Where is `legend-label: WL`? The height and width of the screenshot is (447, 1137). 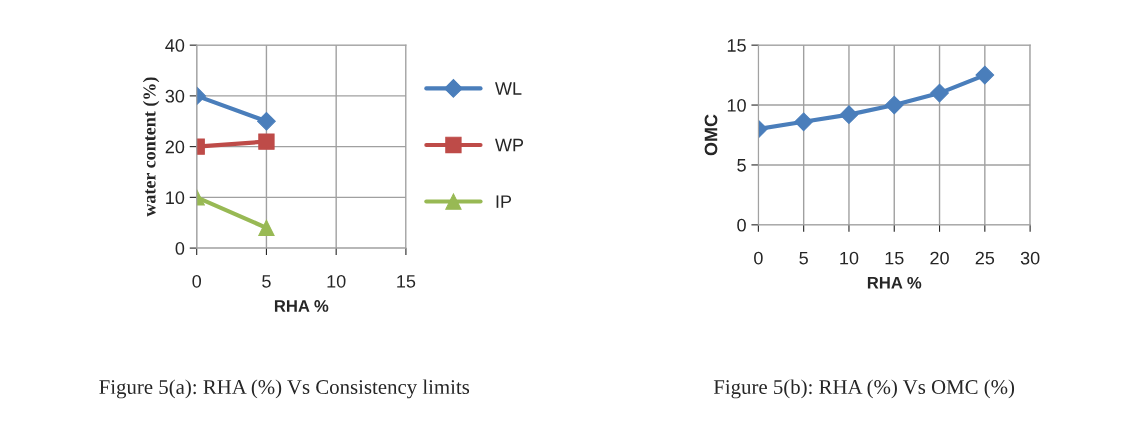 legend-label: WL is located at coordinates (508, 88).